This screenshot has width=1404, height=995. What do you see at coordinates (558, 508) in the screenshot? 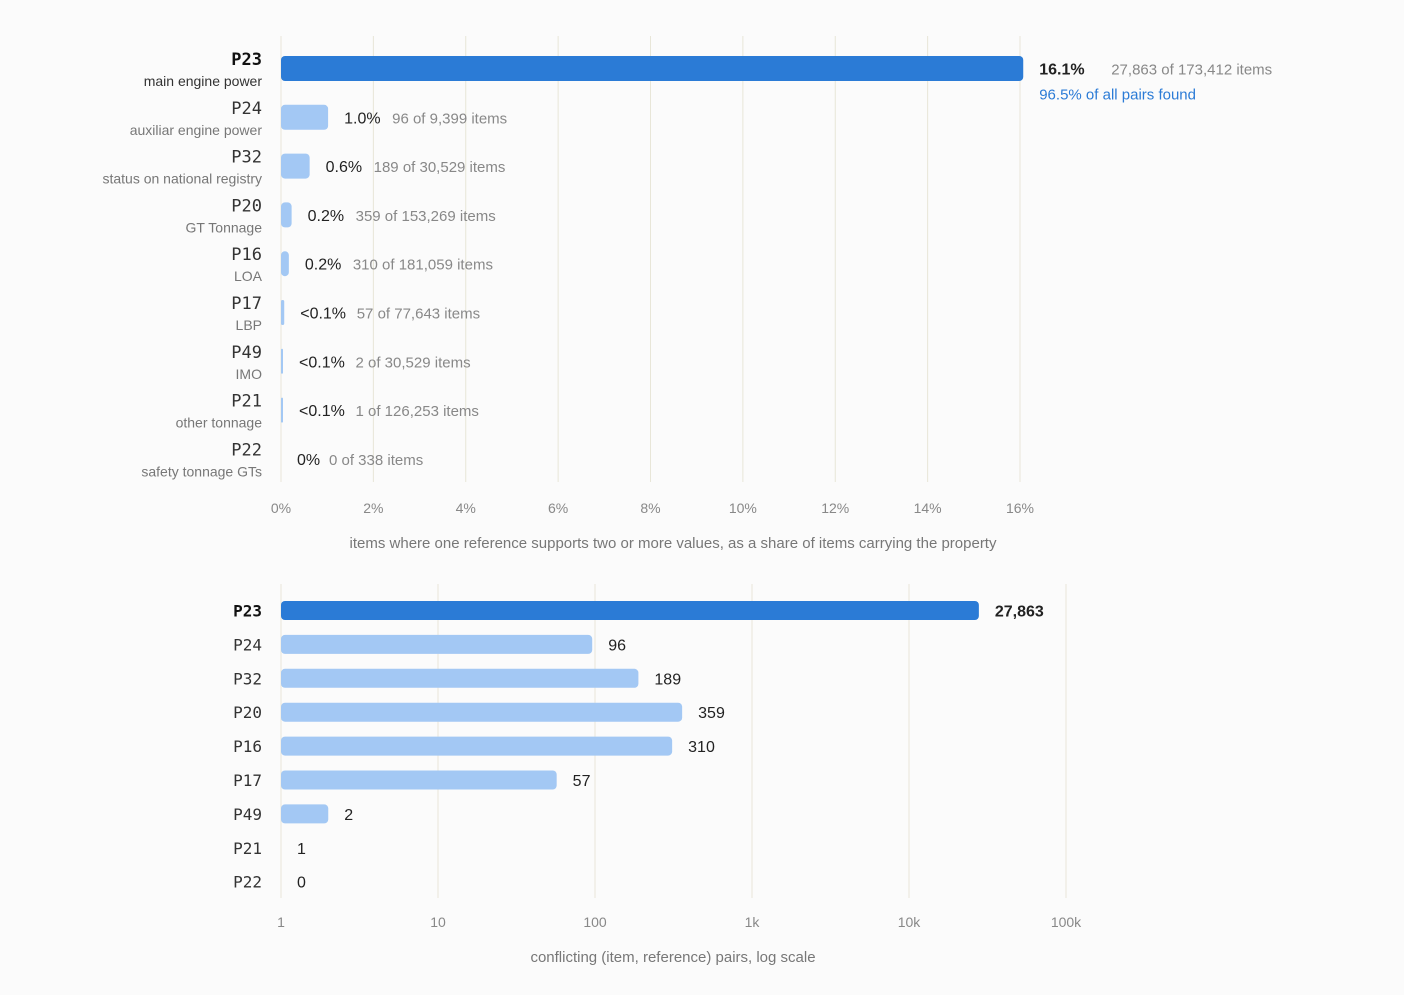
I see `x-tick-label: 6%` at bounding box center [558, 508].